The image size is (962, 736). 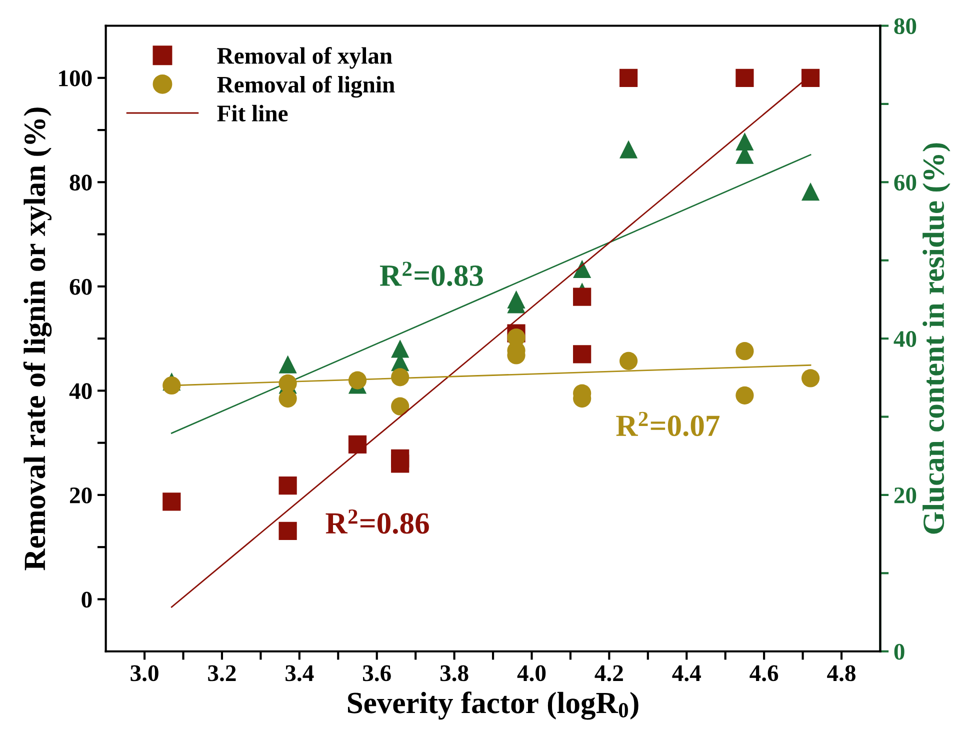 I want to click on x-tick-label: 4.6, so click(x=764, y=673).